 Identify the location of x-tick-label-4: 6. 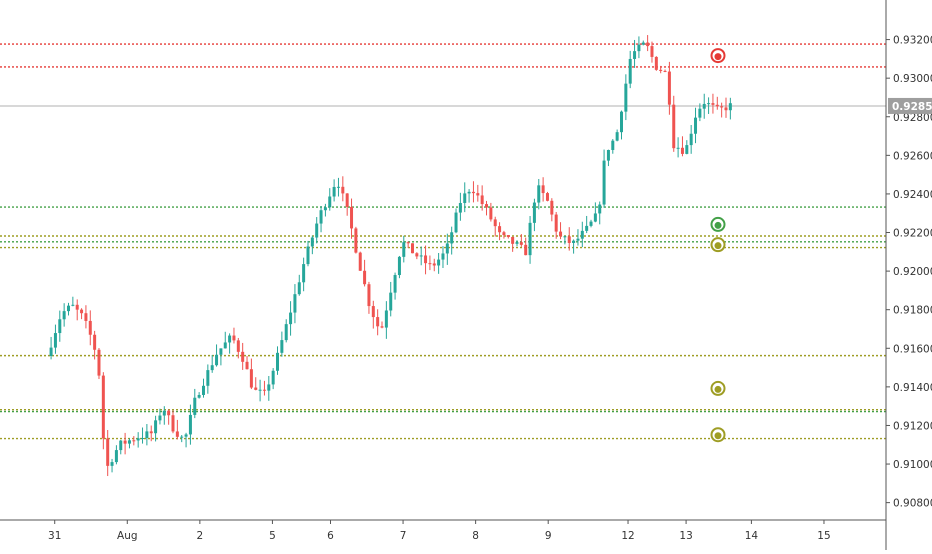
(330, 536).